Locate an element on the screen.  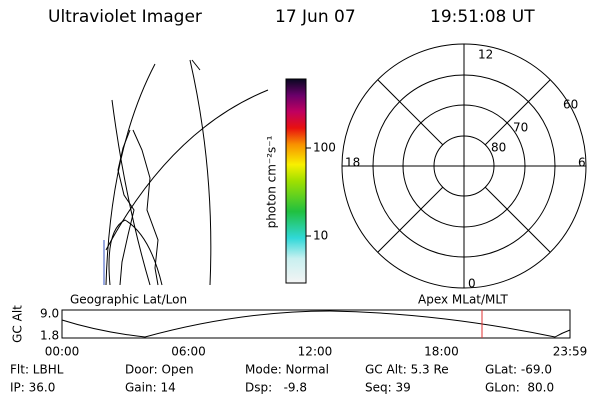
altitude-label: GC Alt is located at coordinates (18, 324).